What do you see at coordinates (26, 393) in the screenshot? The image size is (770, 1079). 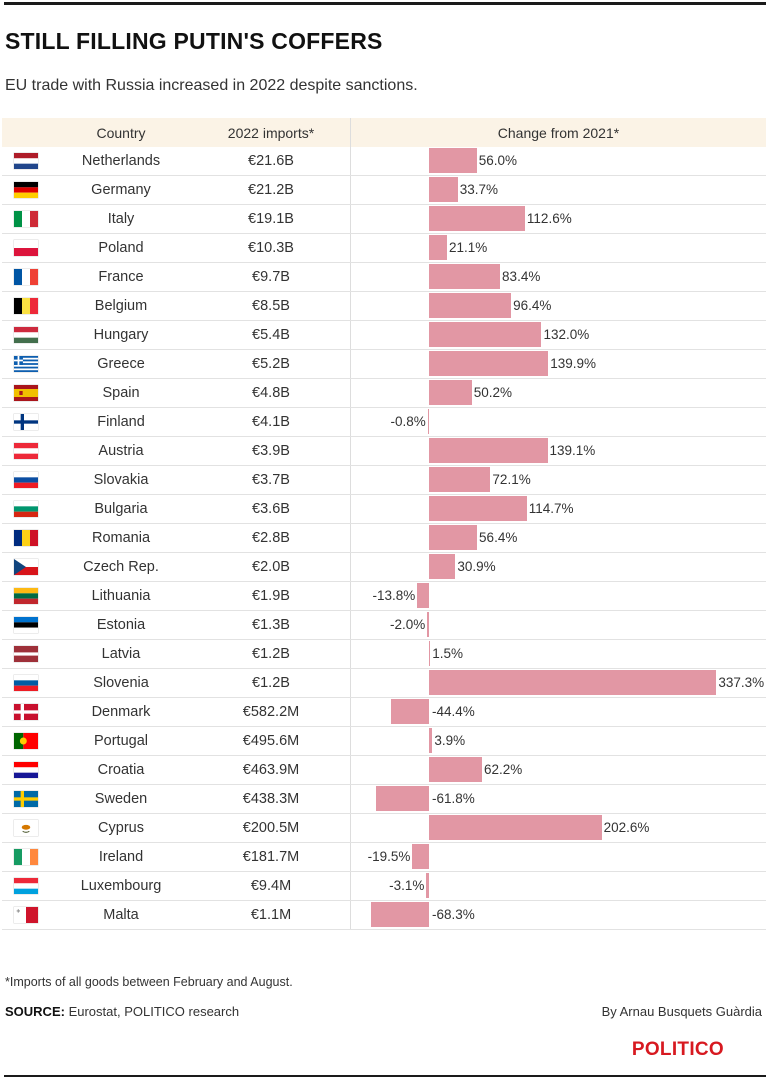 I see `spain-flag-icon` at bounding box center [26, 393].